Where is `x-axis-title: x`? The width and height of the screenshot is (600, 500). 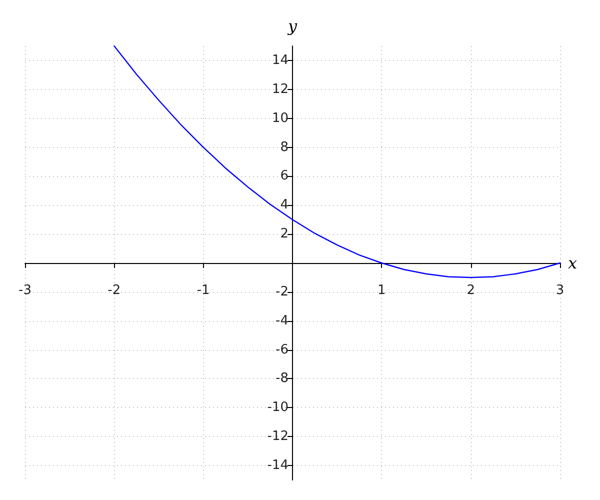 x-axis-title: x is located at coordinates (573, 263).